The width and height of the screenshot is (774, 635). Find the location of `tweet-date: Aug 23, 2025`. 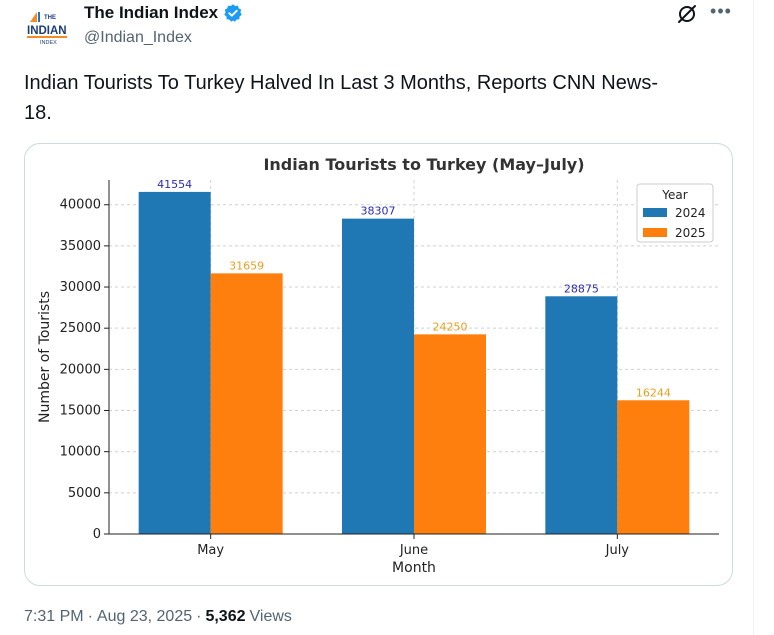

tweet-date: Aug 23, 2025 is located at coordinates (144, 616).